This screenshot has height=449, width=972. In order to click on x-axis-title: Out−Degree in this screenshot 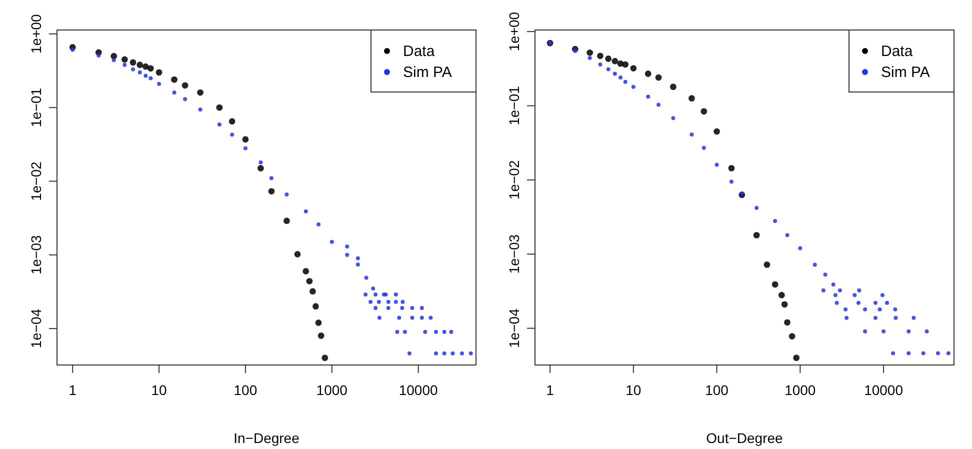, I will do `click(745, 438)`.